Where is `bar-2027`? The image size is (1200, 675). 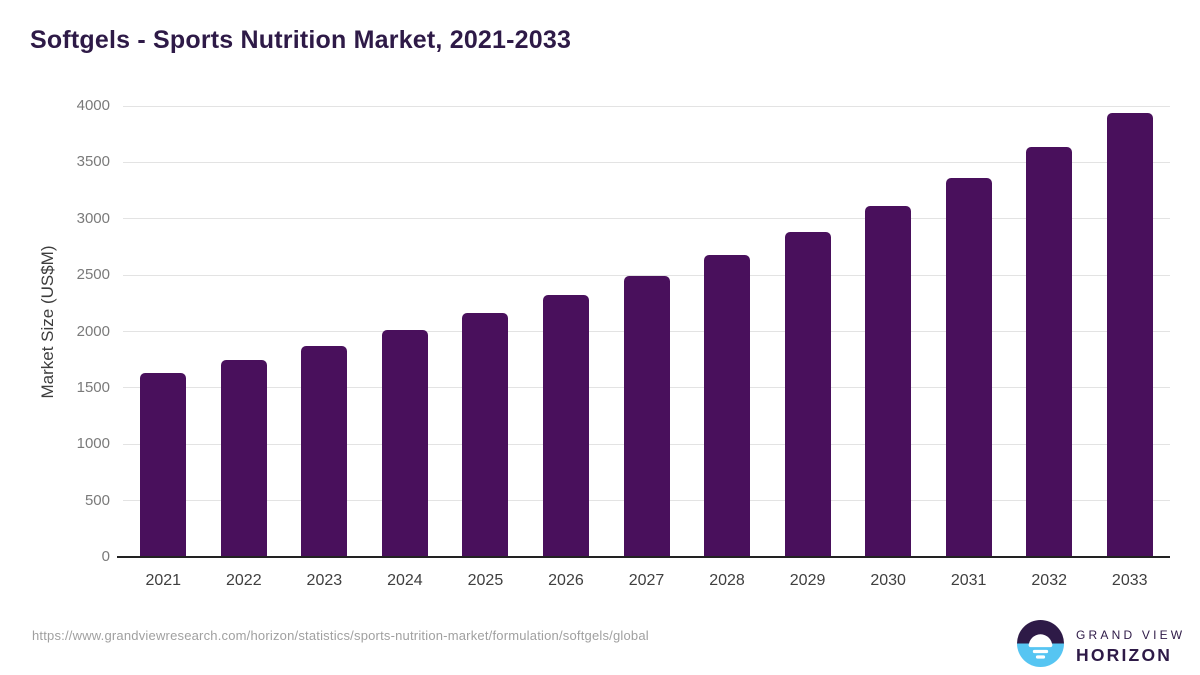
bar-2027 is located at coordinates (646, 416).